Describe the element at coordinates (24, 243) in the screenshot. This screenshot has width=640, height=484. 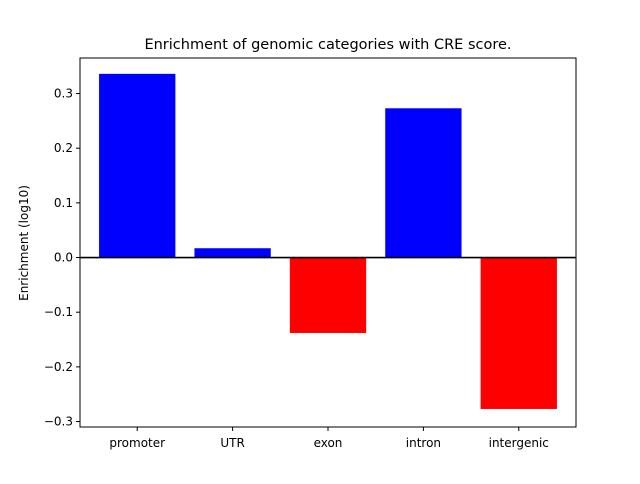
I see `y-axis-label: Enrichment (log10)` at that location.